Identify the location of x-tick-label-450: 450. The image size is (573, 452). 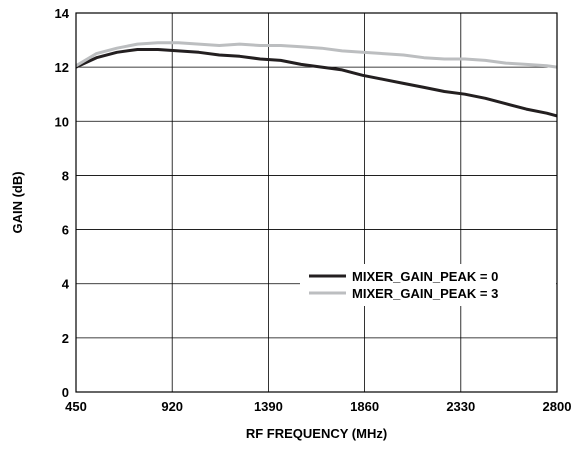
(76, 406).